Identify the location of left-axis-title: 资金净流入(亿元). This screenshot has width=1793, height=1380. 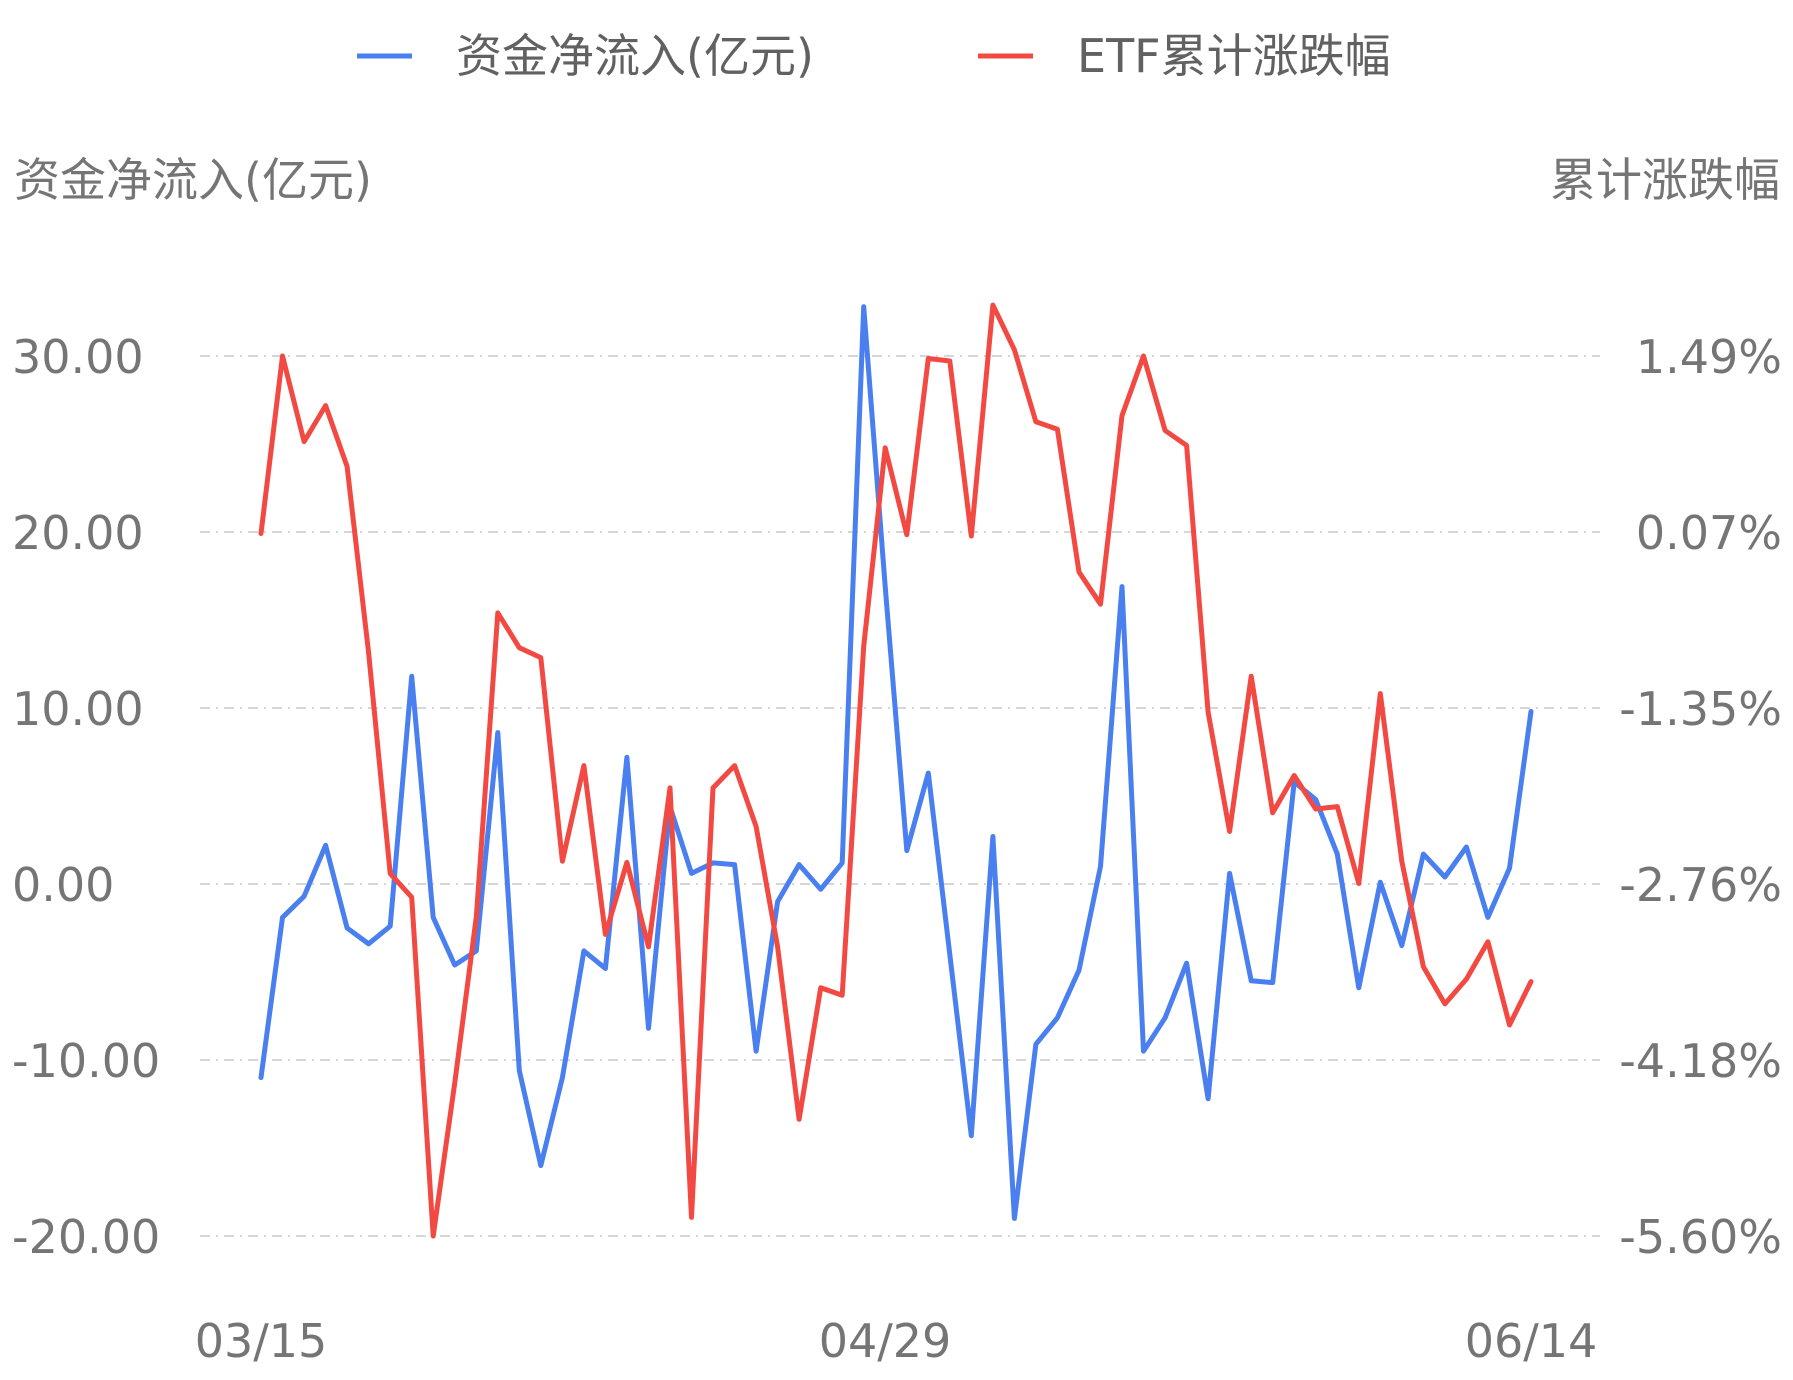
(193, 180).